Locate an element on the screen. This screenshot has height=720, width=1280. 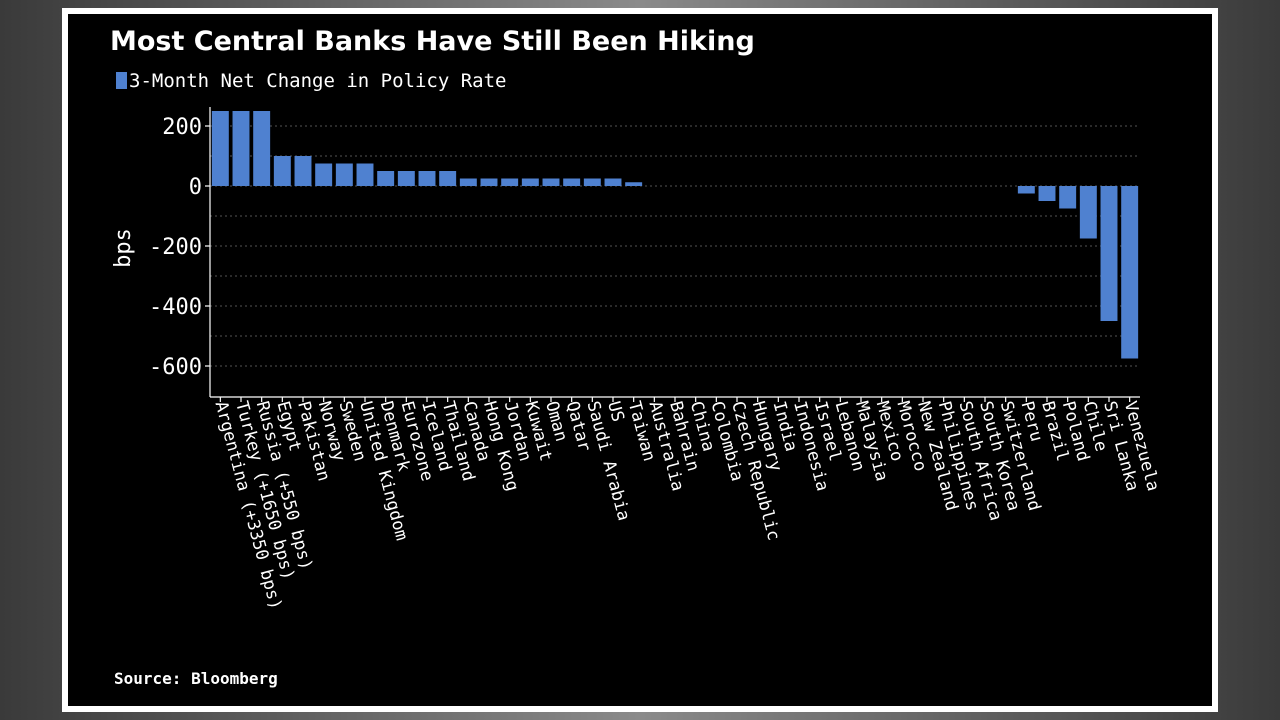
y-tick-label: -600 is located at coordinates (175, 367).